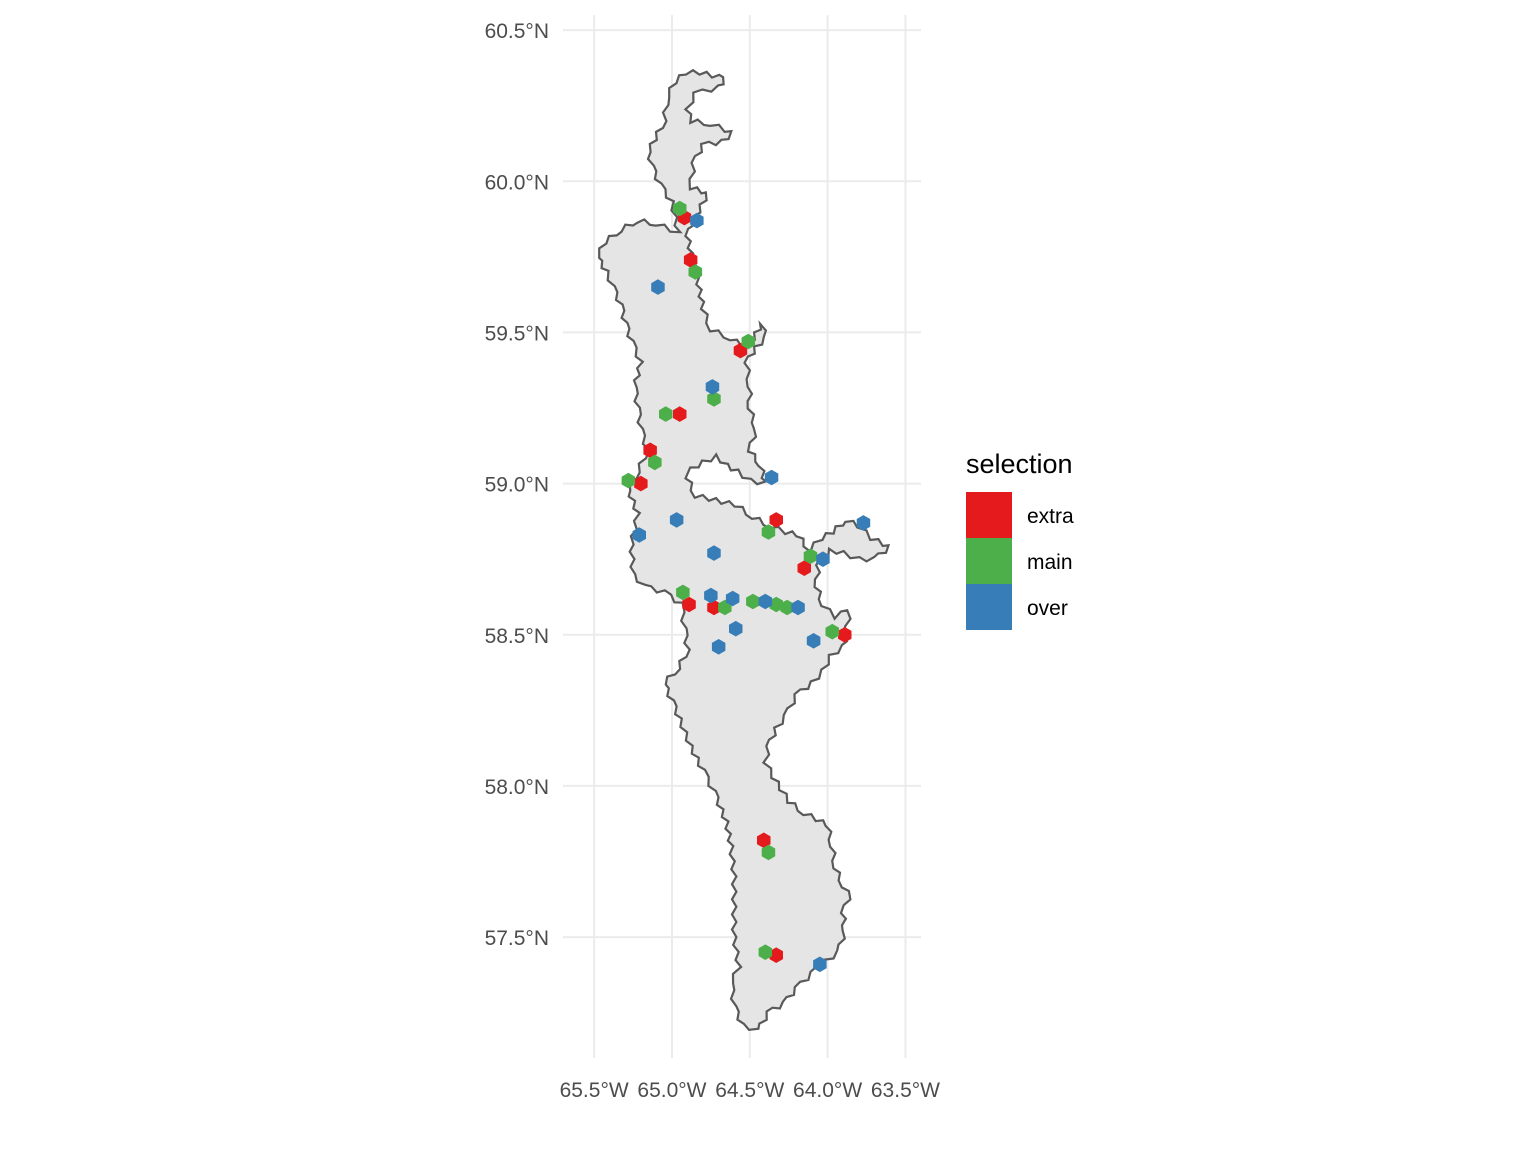  I want to click on x-axis-labels: 65.5°W 65.0°W 64.5°W 64.0°W 63.5°W, so click(750, 1090).